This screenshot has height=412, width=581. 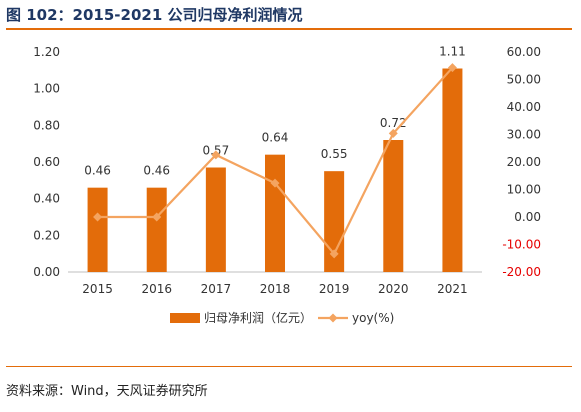 I want to click on legend-bar-swatch, so click(x=185, y=318).